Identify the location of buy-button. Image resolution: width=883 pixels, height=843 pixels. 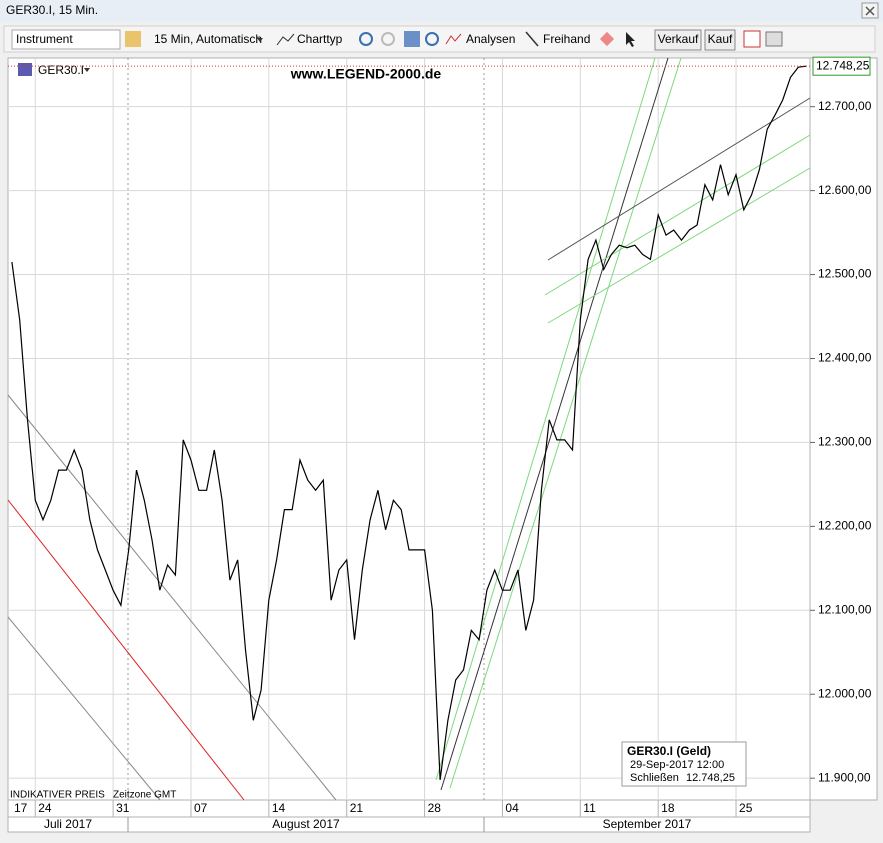
(720, 40).